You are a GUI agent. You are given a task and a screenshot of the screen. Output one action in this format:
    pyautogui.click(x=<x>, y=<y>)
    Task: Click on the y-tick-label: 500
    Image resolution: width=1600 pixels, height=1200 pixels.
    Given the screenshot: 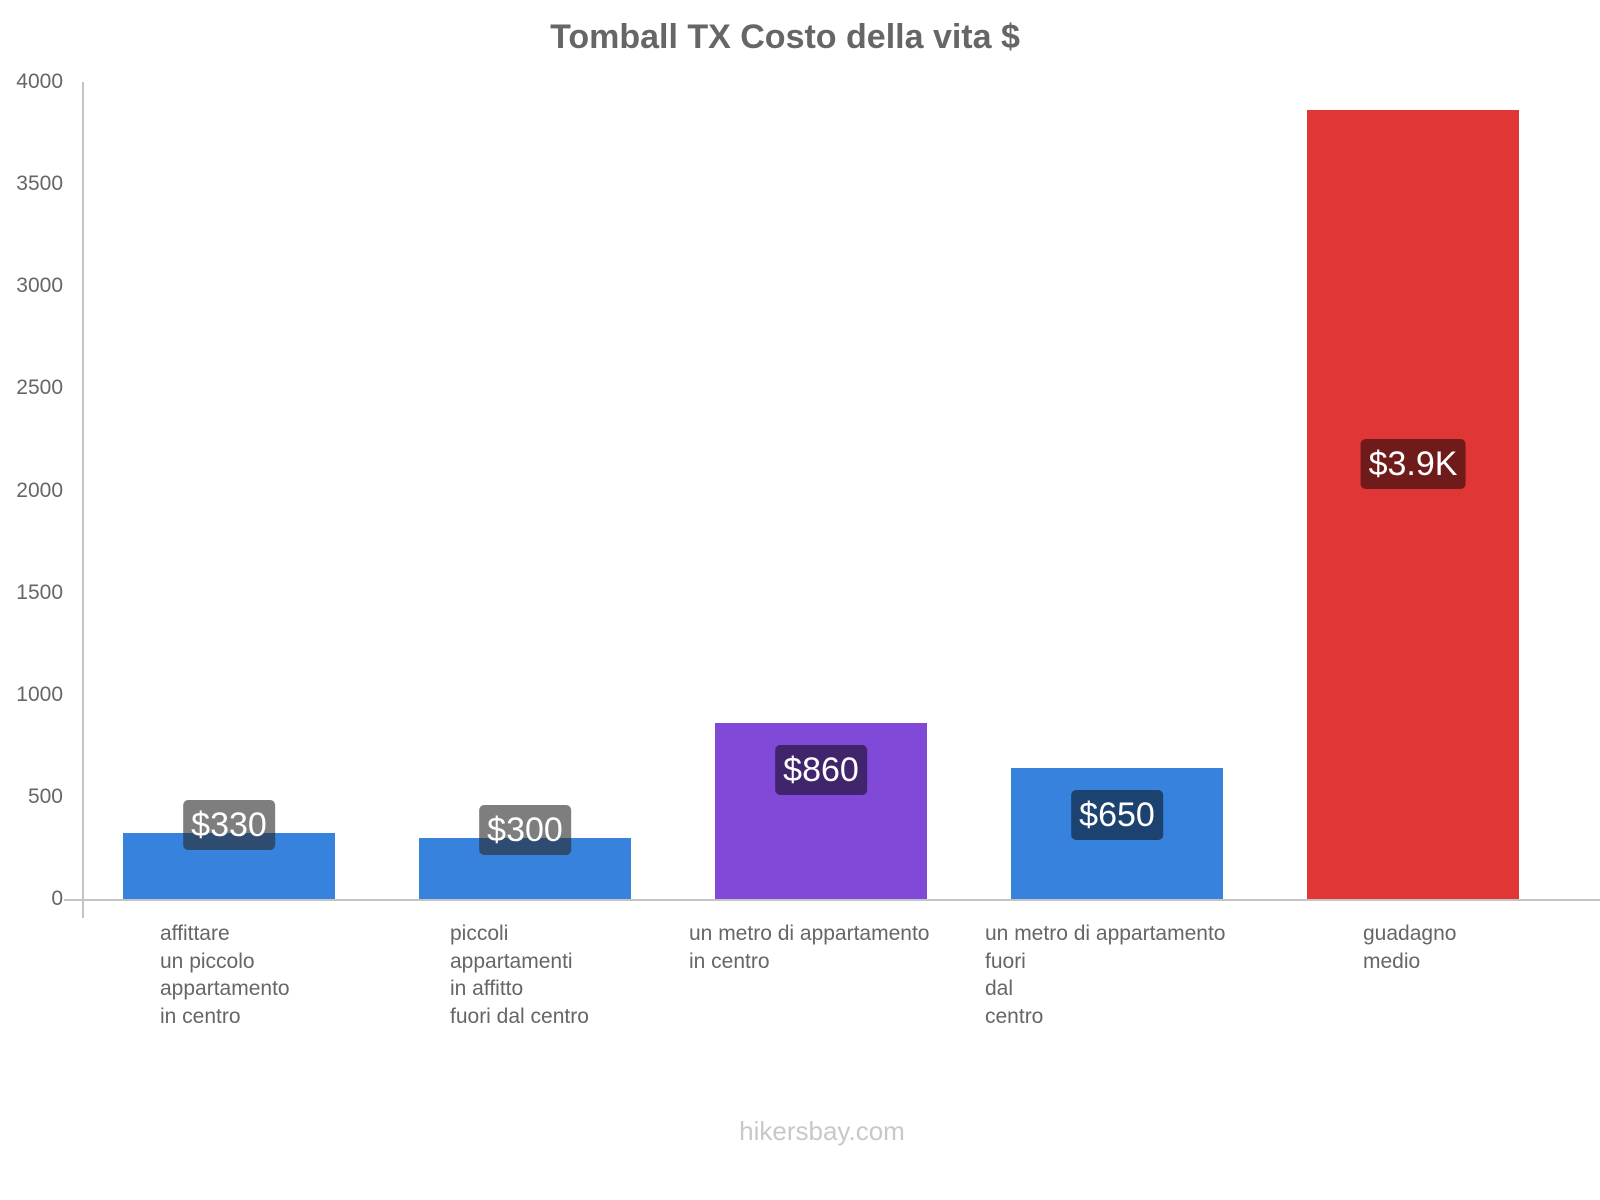 What is the action you would take?
    pyautogui.click(x=45, y=796)
    